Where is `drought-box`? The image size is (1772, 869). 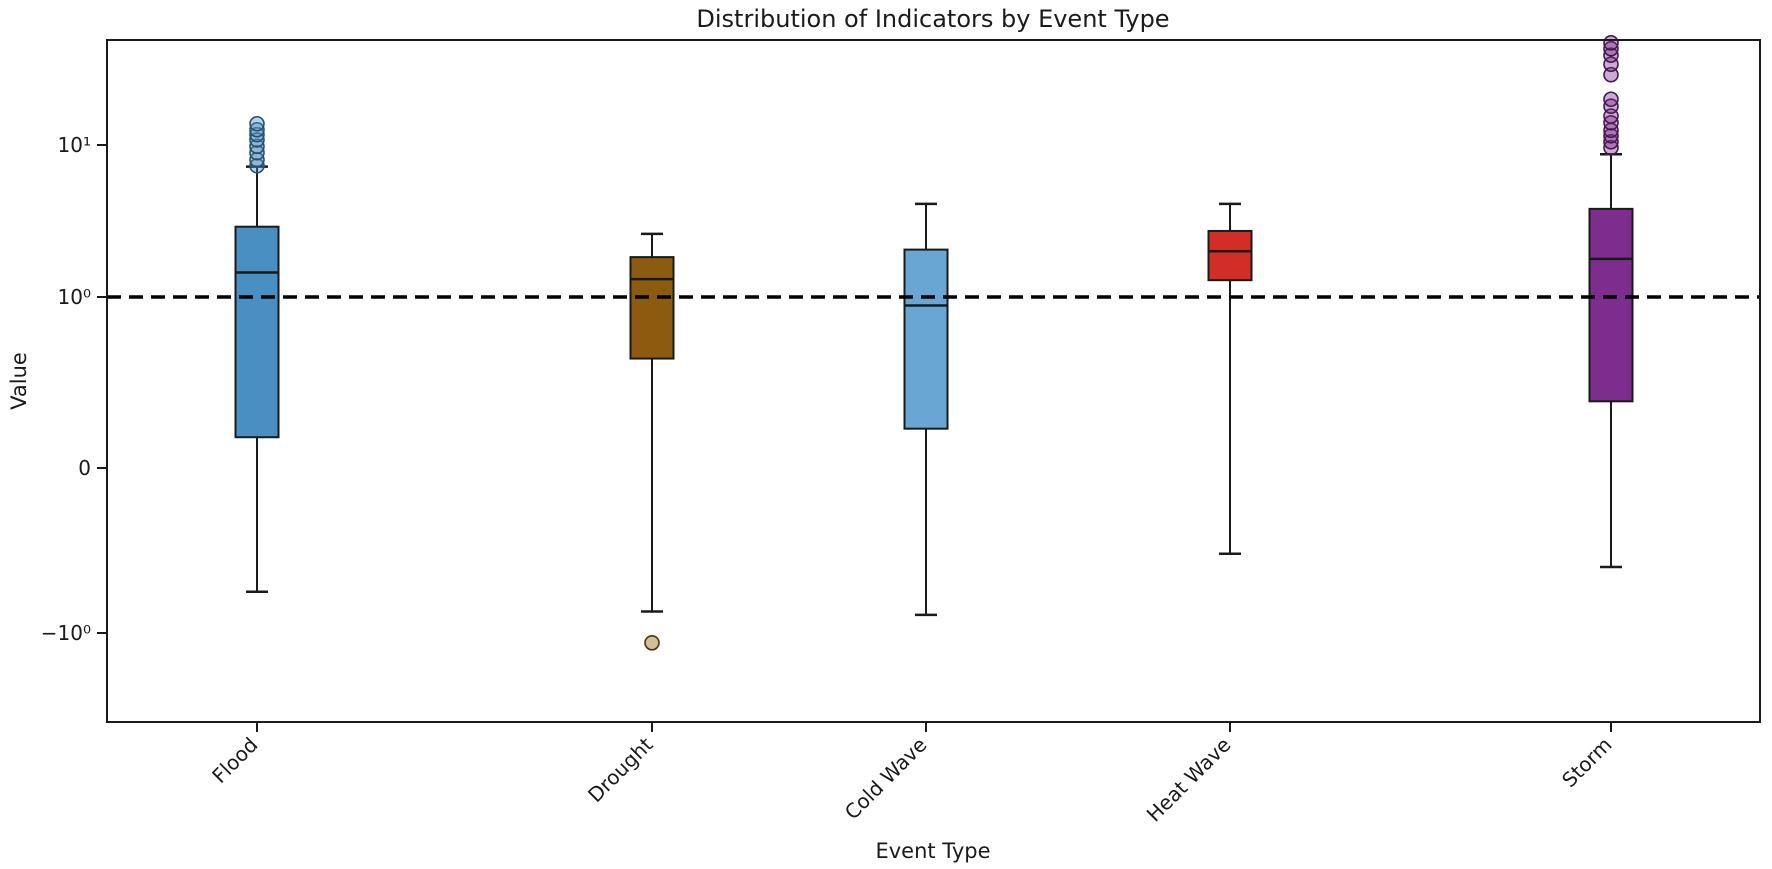
drought-box is located at coordinates (652, 308).